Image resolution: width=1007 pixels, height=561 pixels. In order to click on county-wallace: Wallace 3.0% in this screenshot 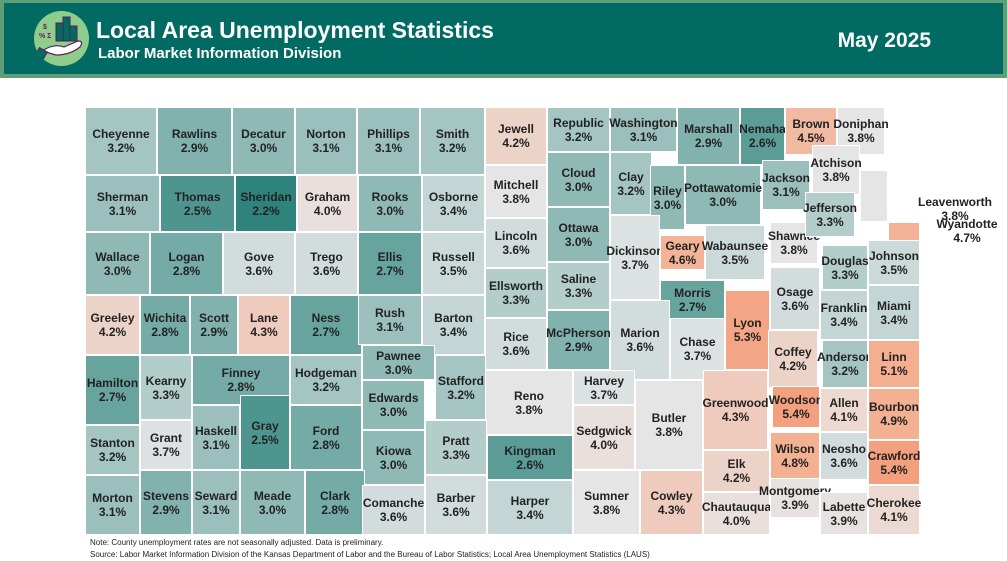, I will do `click(117, 263)`.